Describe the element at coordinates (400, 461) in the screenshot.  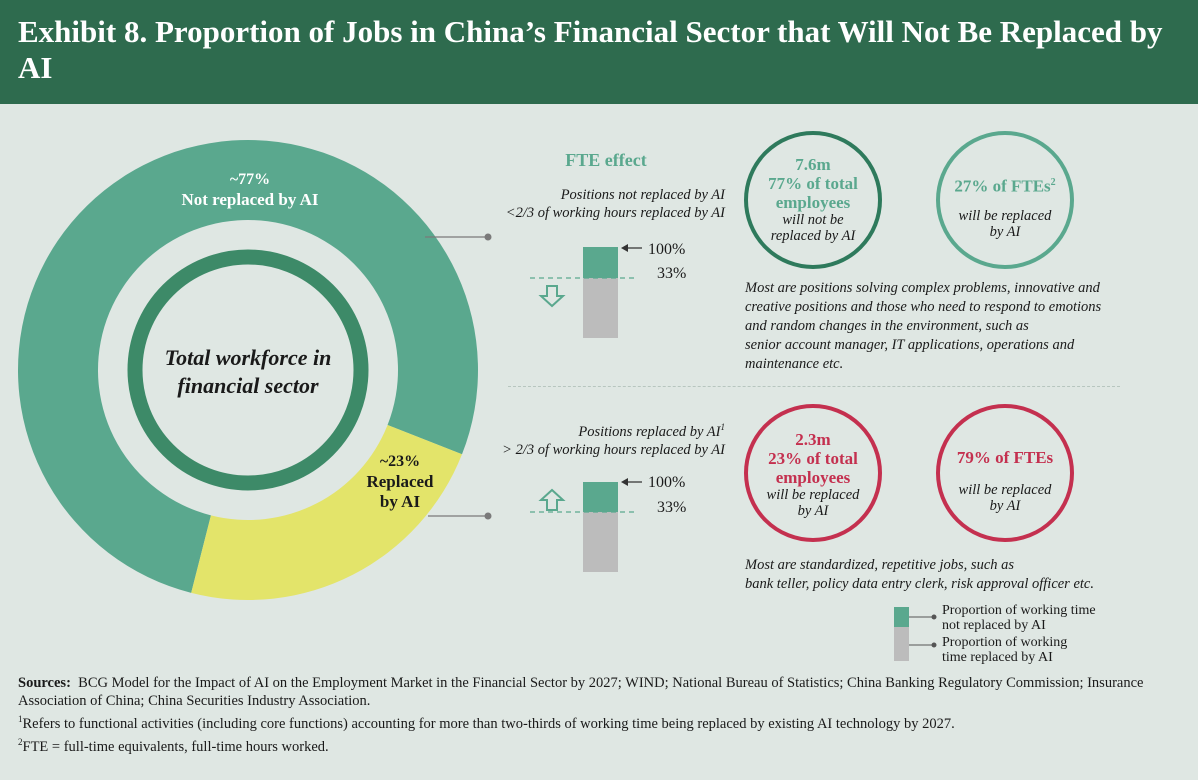
I see `replaced-pct: ~23%` at that location.